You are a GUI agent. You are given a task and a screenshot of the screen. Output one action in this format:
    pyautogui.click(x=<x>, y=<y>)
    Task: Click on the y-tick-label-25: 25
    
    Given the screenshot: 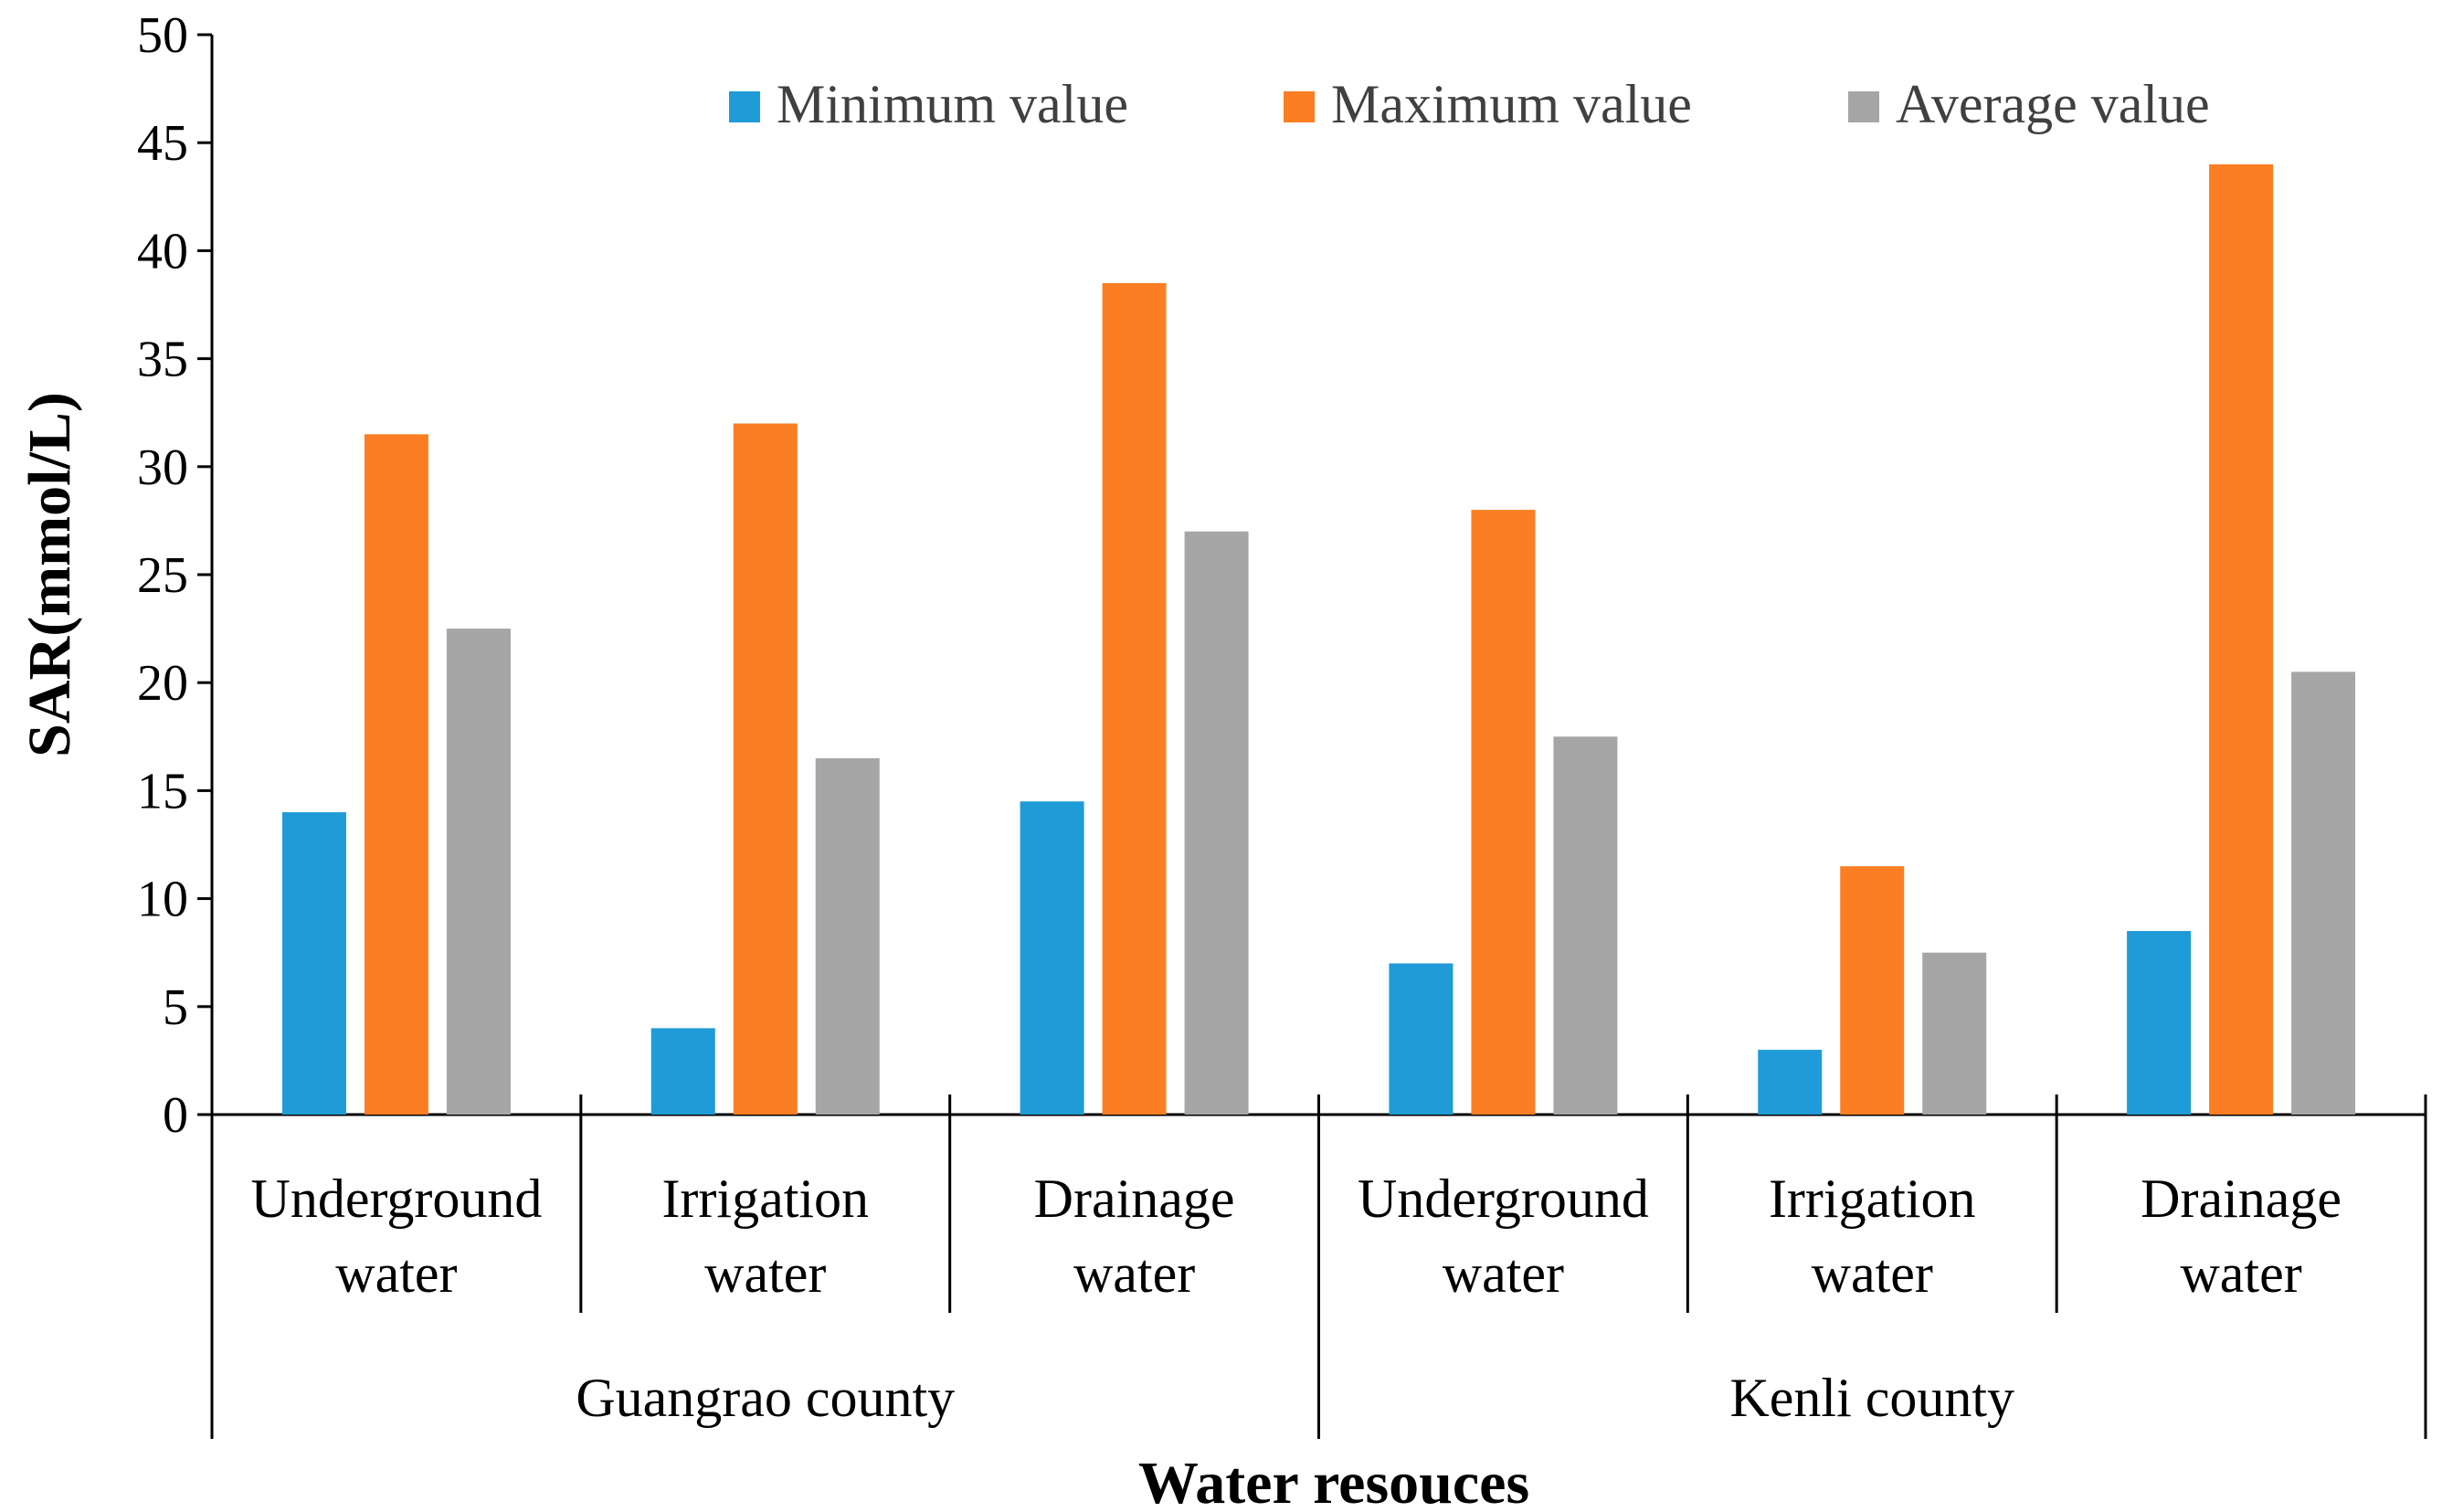 What is the action you would take?
    pyautogui.click(x=162, y=575)
    